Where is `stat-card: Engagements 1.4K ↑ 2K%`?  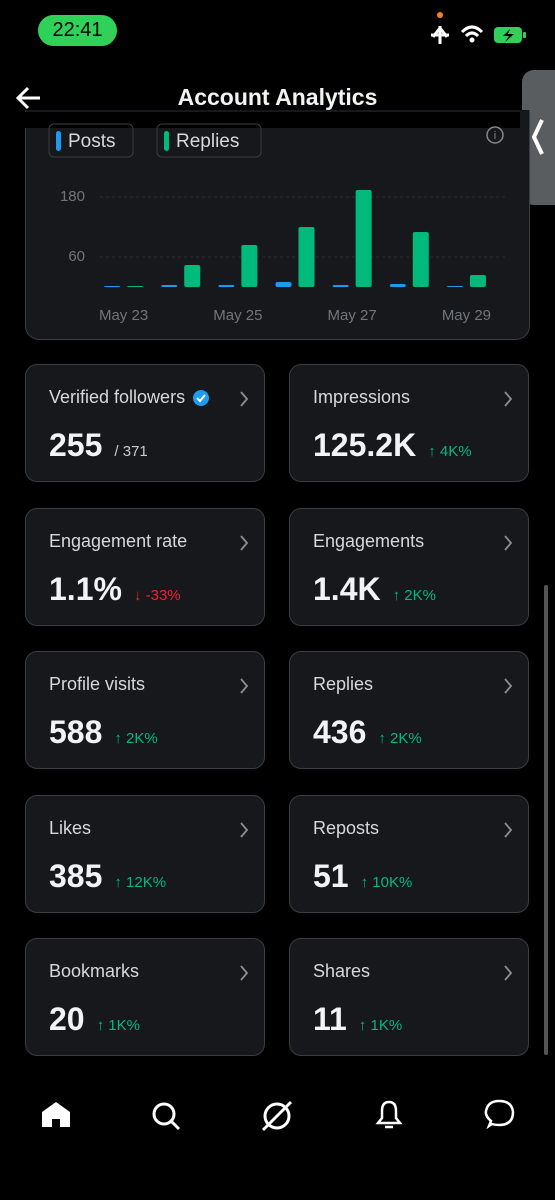
stat-card: Engagements 1.4K ↑ 2K% is located at coordinates (409, 566).